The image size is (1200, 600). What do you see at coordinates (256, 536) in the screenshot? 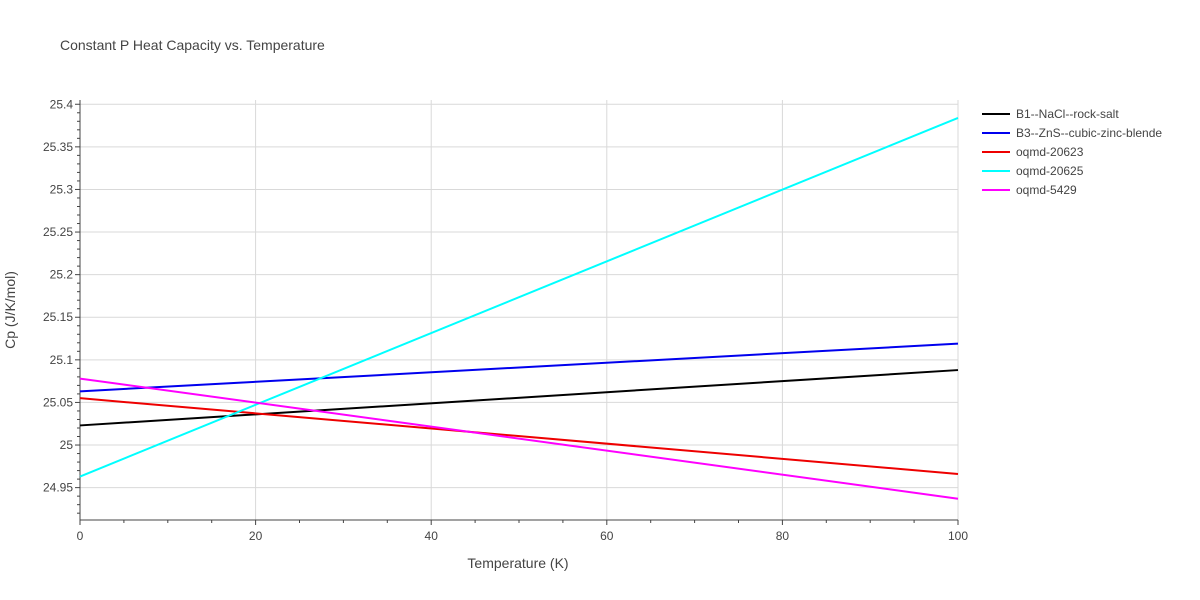
I see `x-tick-label: 20` at bounding box center [256, 536].